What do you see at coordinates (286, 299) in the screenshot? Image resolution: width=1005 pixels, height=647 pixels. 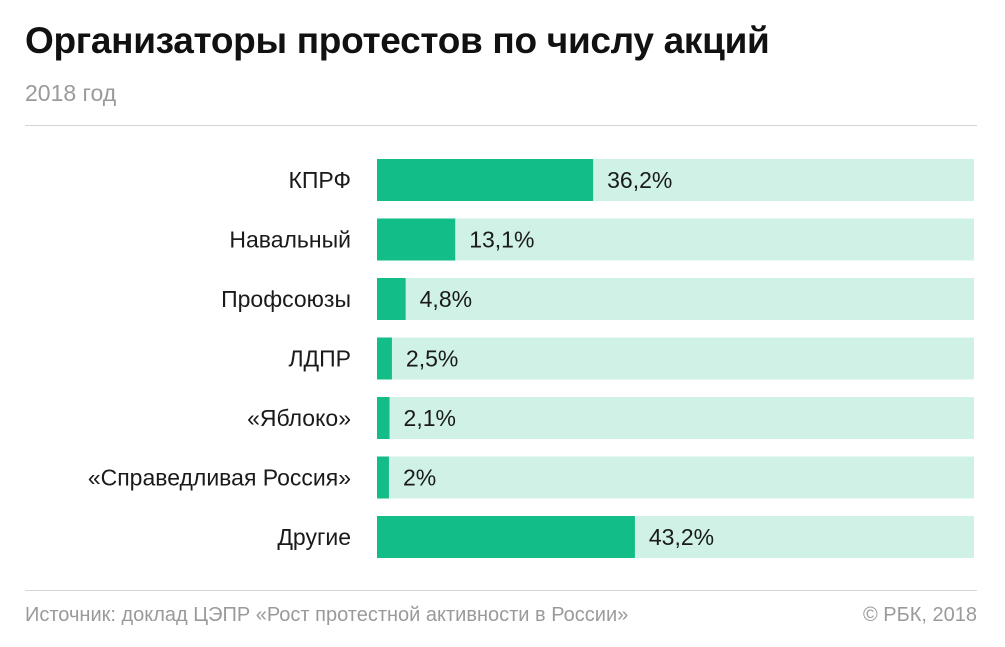 I see `category-label: Профсоюзы` at bounding box center [286, 299].